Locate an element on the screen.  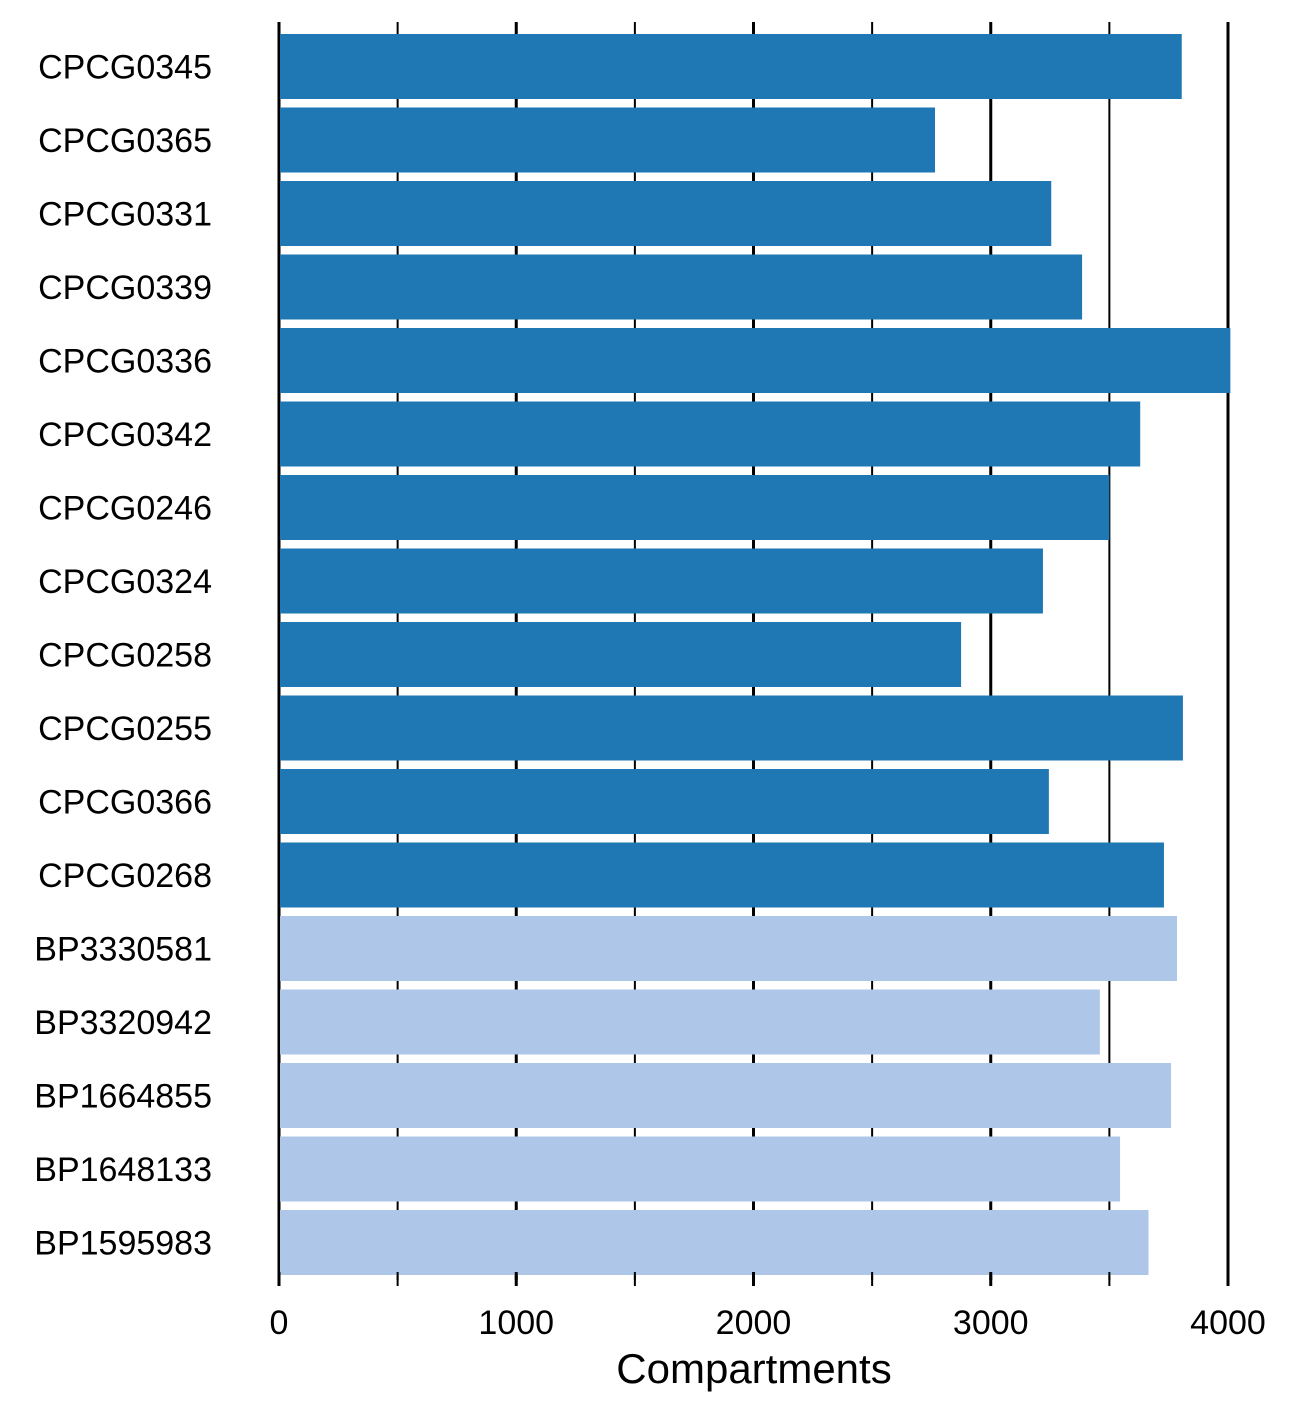
y-tick-label: BP1595983 is located at coordinates (123, 1244).